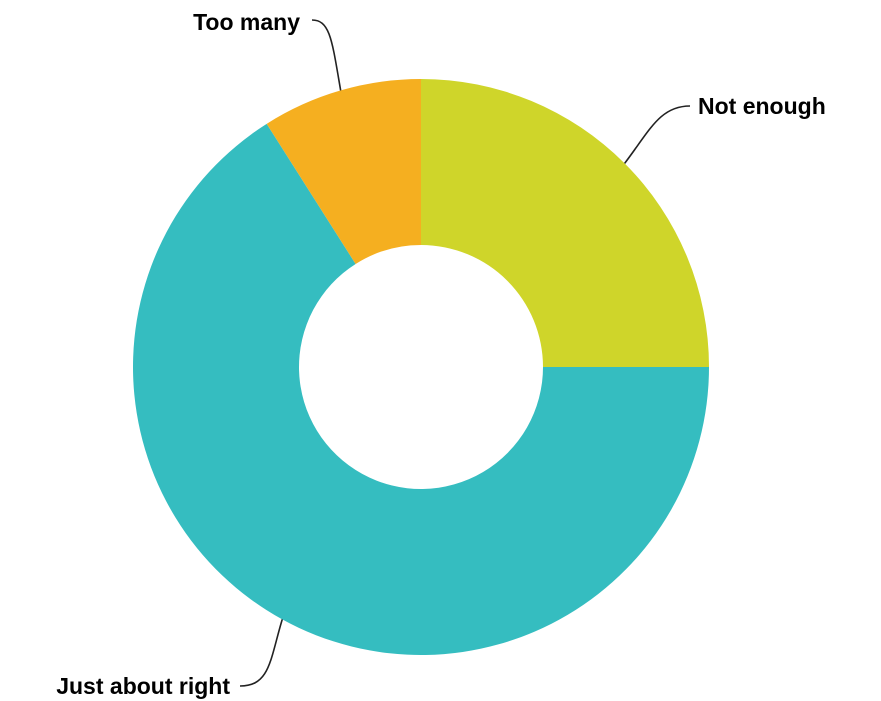  What do you see at coordinates (565, 223) in the screenshot?
I see `slice-not-enough` at bounding box center [565, 223].